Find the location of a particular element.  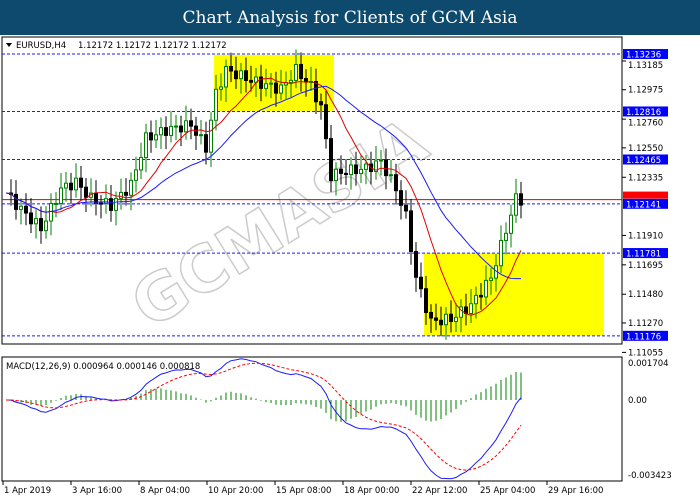

macd-y-tick-label: 0.001704 is located at coordinates (648, 364).